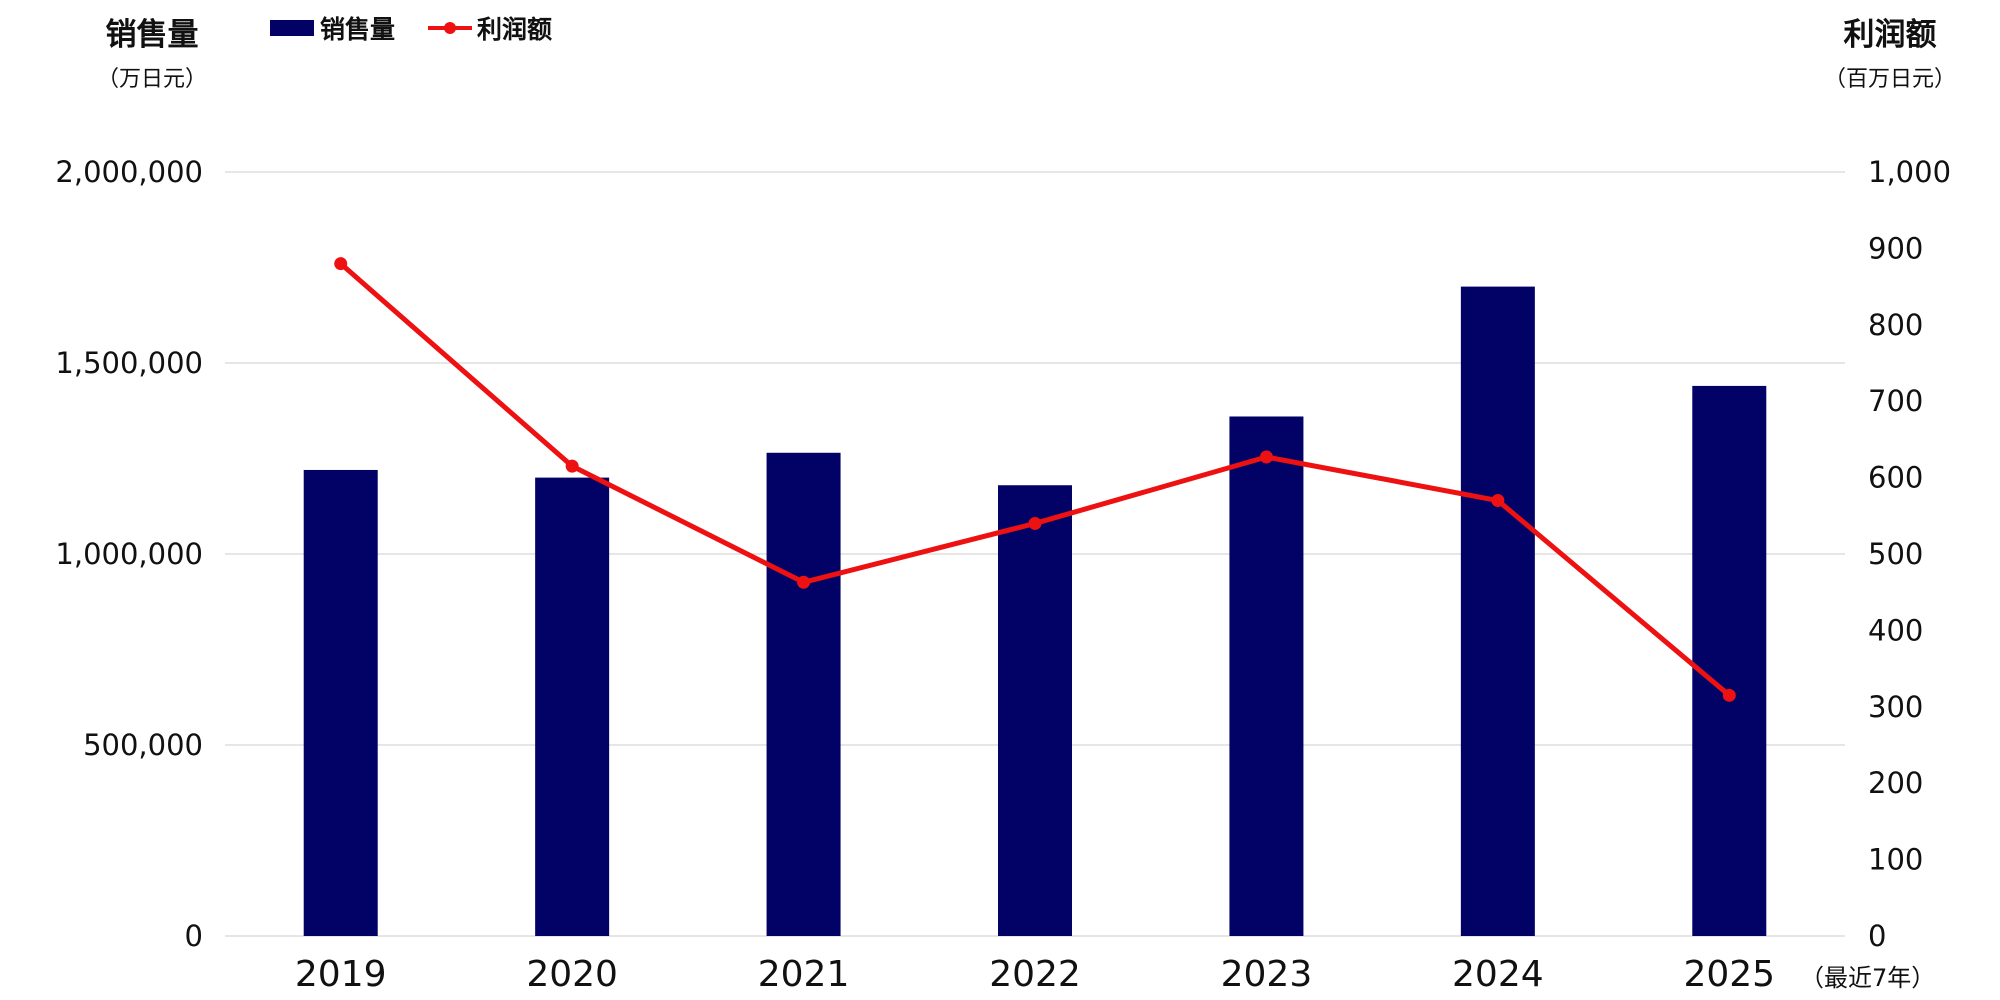  What do you see at coordinates (1895, 630) in the screenshot?
I see `right-tick-label: 400` at bounding box center [1895, 630].